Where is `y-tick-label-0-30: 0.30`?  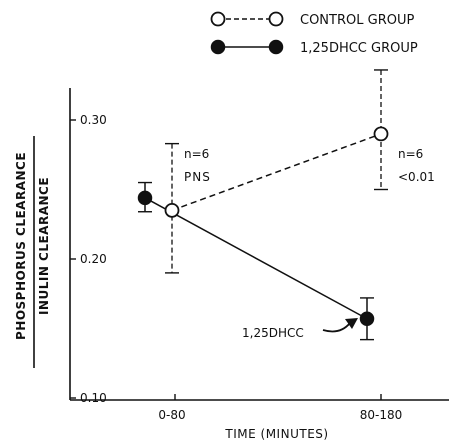
y-tick-label-0-30: 0.30 is located at coordinates (93, 120).